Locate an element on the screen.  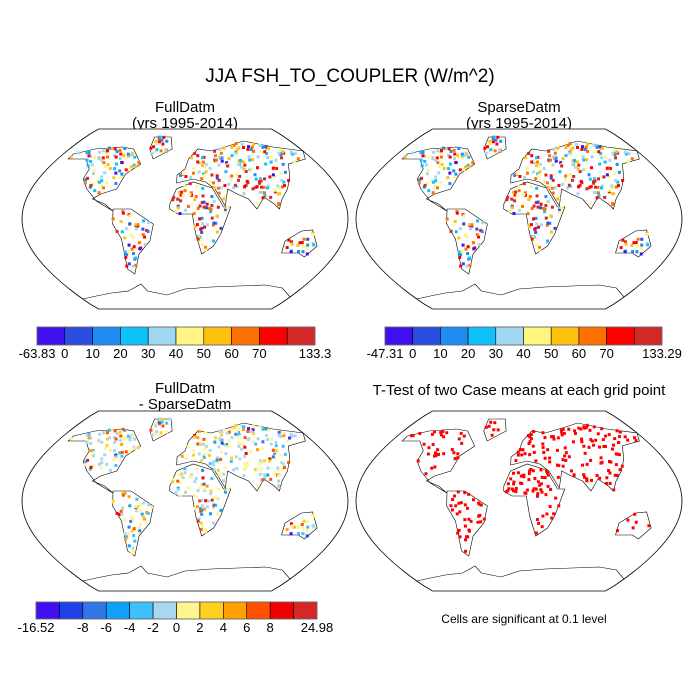
colorbar-tick-label: 40 is located at coordinates (176, 353).